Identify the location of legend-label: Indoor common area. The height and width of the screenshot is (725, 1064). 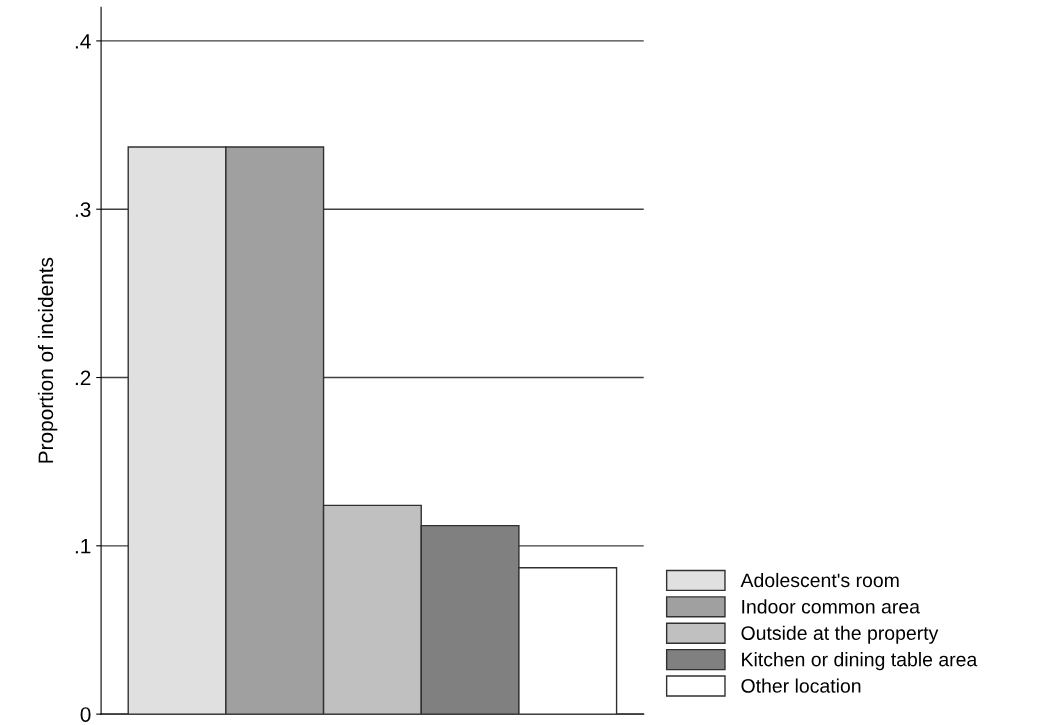
(831, 606).